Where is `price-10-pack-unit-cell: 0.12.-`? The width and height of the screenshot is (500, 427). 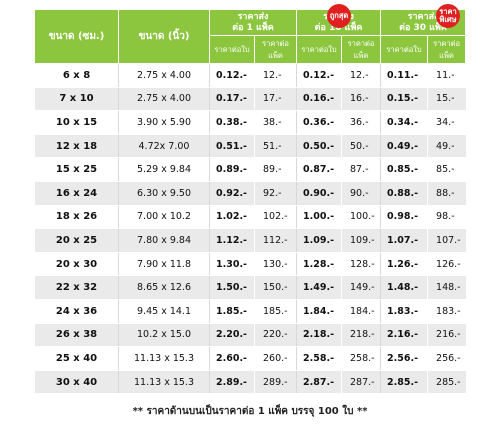
price-10-pack-unit-cell: 0.12.- is located at coordinates (319, 75).